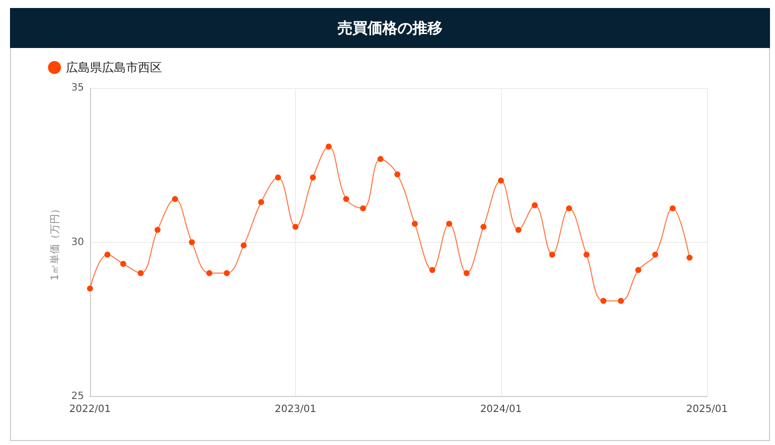 The image size is (775, 445). I want to click on x-tick-label: 2022/01, so click(90, 409).